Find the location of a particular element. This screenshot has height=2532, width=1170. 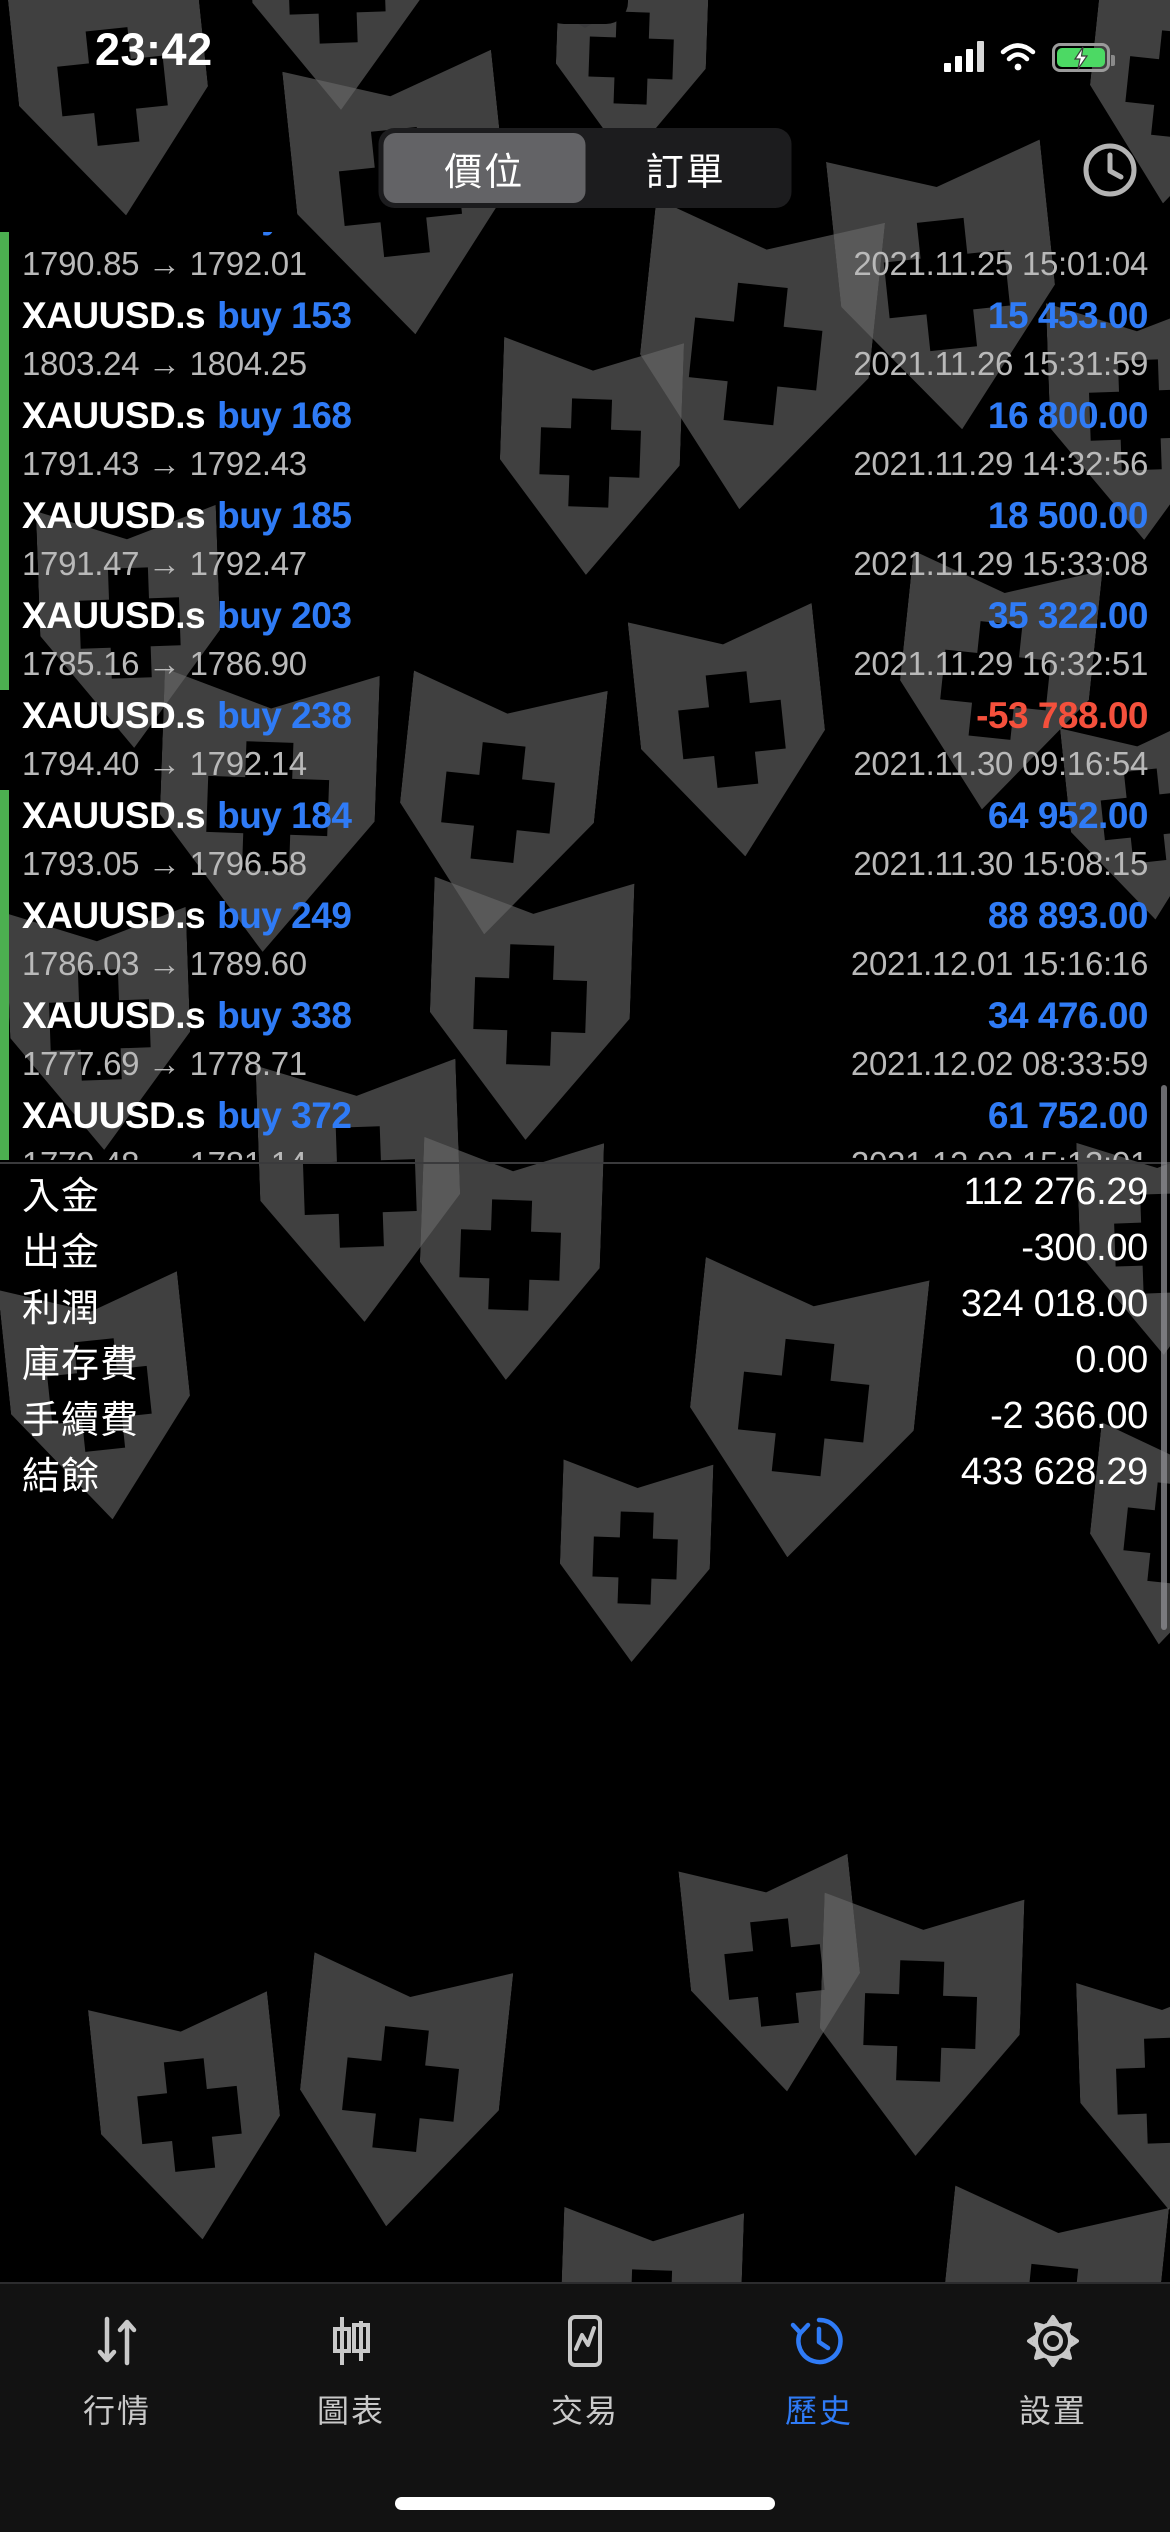

deal-row-secondary: 1803.24 → 1804.25 2021.11.26 15:31:59 is located at coordinates (585, 364).